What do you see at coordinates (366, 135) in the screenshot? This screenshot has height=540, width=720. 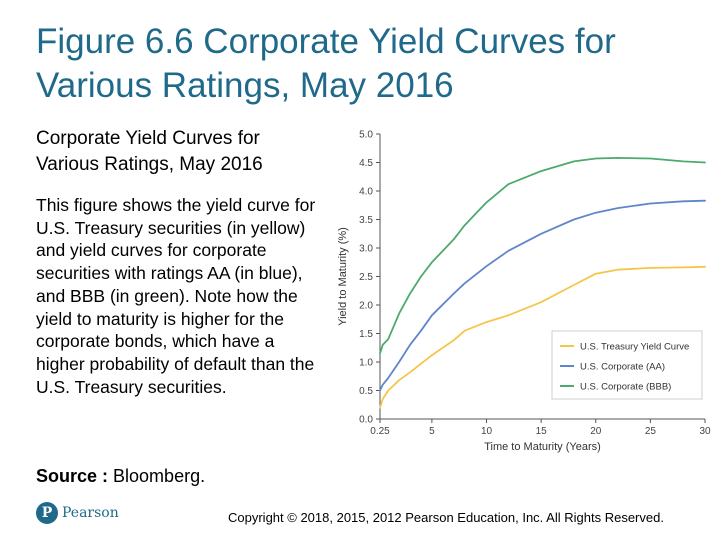 I see `y-tick-label: 5.0` at bounding box center [366, 135].